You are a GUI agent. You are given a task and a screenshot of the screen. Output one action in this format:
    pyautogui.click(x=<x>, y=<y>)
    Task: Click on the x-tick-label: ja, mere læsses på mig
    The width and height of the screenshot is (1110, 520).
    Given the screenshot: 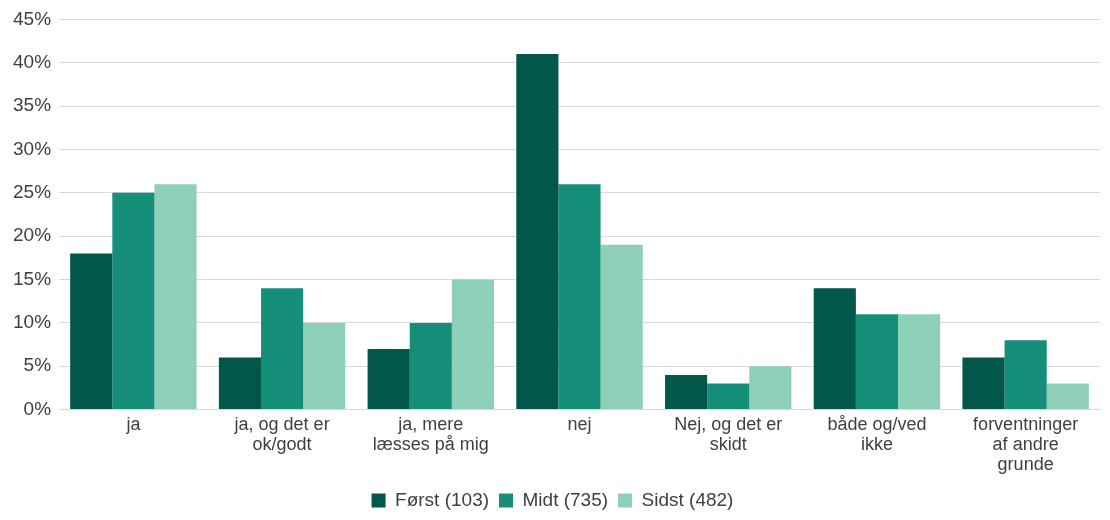 What is the action you would take?
    pyautogui.click(x=430, y=434)
    